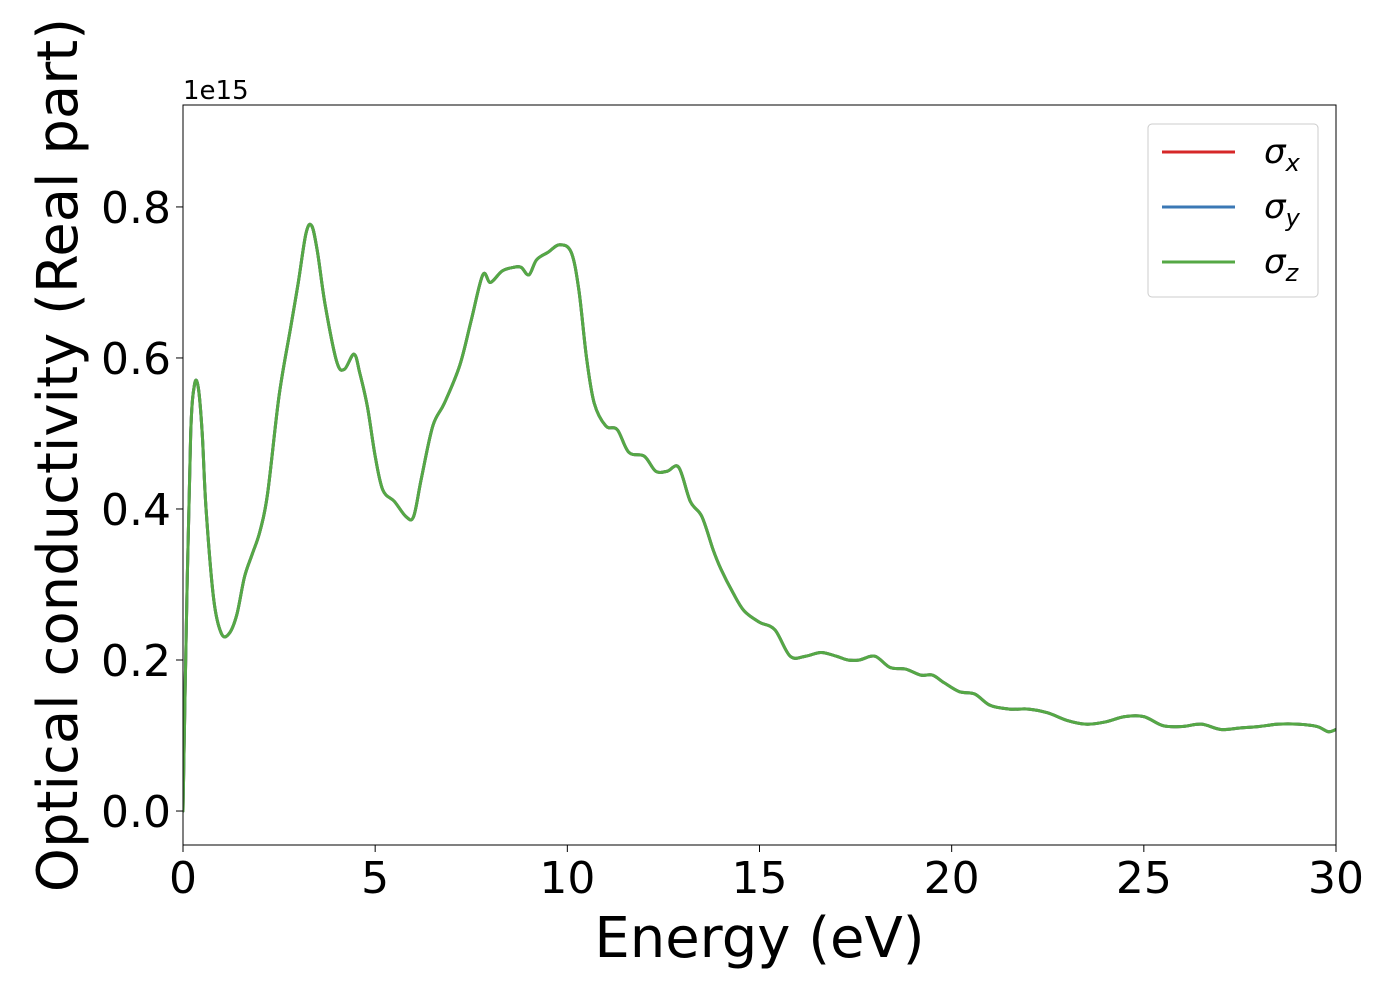 Image resolution: width=1400 pixels, height=1000 pixels. Describe the element at coordinates (136, 208) in the screenshot. I see `y-tick-label: 0.8` at that location.